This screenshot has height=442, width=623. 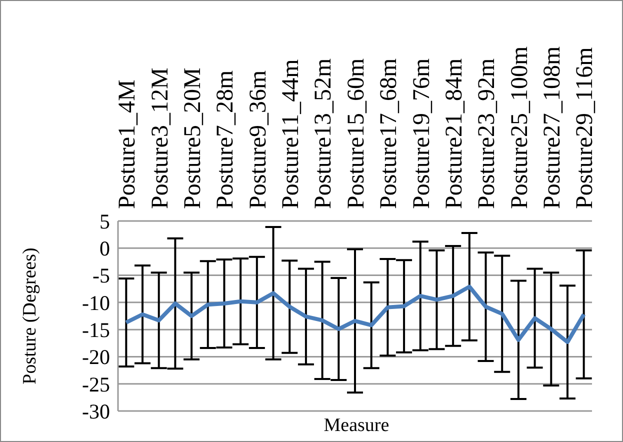 What do you see at coordinates (225, 139) in the screenshot?
I see `x-tick-label: Posture7_28m` at bounding box center [225, 139].